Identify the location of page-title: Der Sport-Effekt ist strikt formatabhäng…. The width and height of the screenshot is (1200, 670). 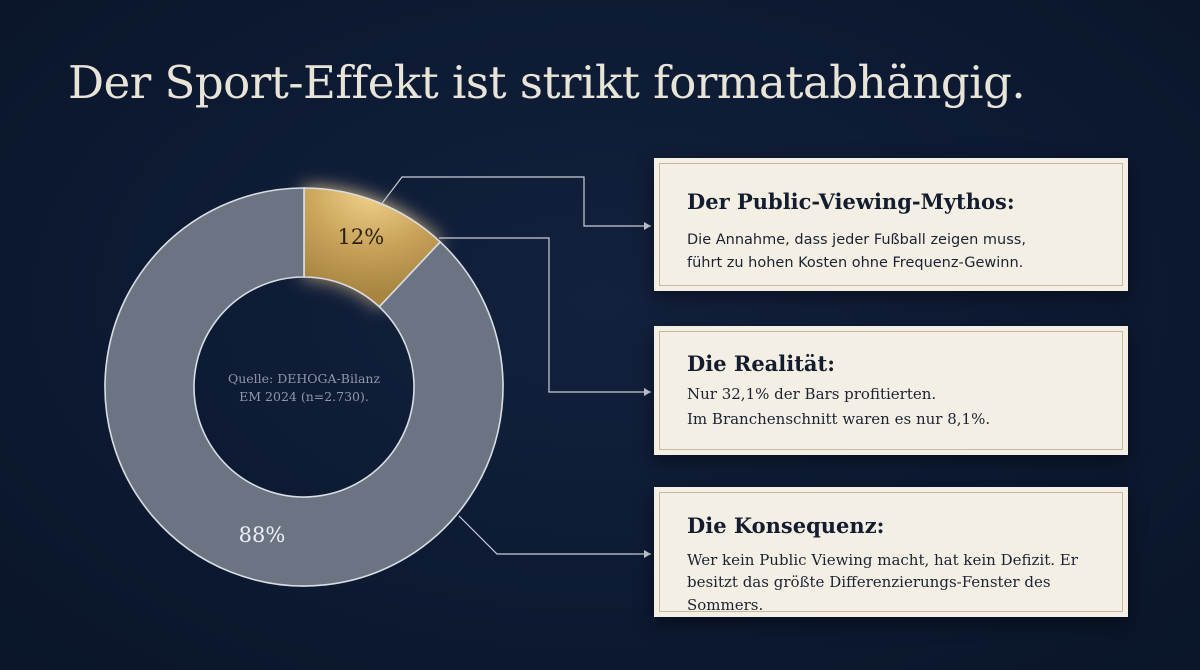
(547, 82).